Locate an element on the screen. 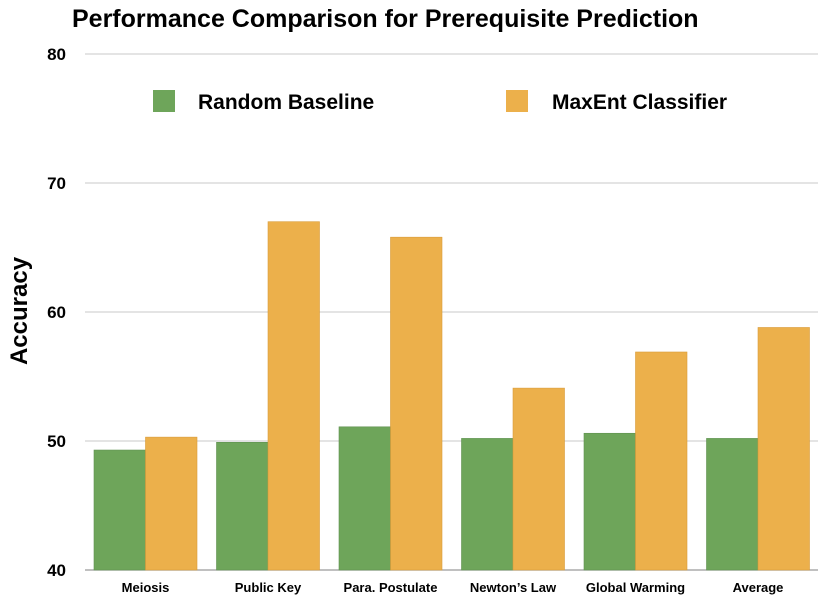 This screenshot has width=837, height=605. x-tick-label: Global Warming is located at coordinates (635, 587).